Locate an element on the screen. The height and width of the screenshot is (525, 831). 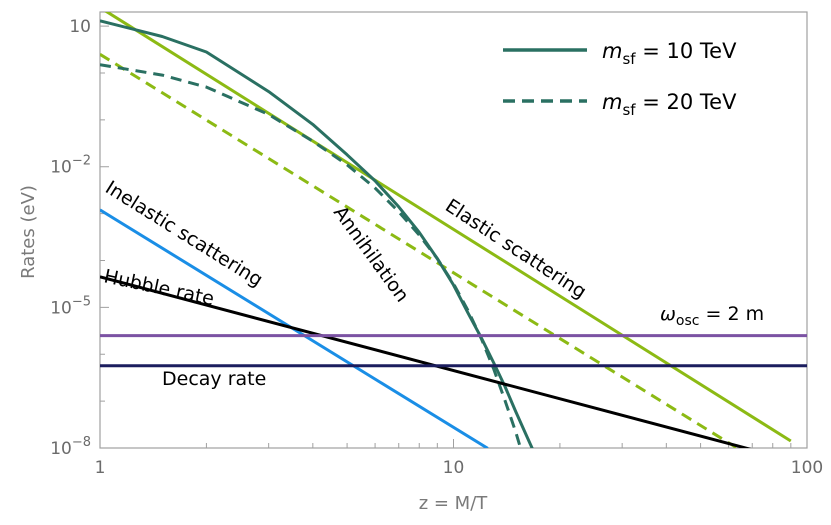
legend-label-20tev: msf = 20 TeV is located at coordinates (669, 104).